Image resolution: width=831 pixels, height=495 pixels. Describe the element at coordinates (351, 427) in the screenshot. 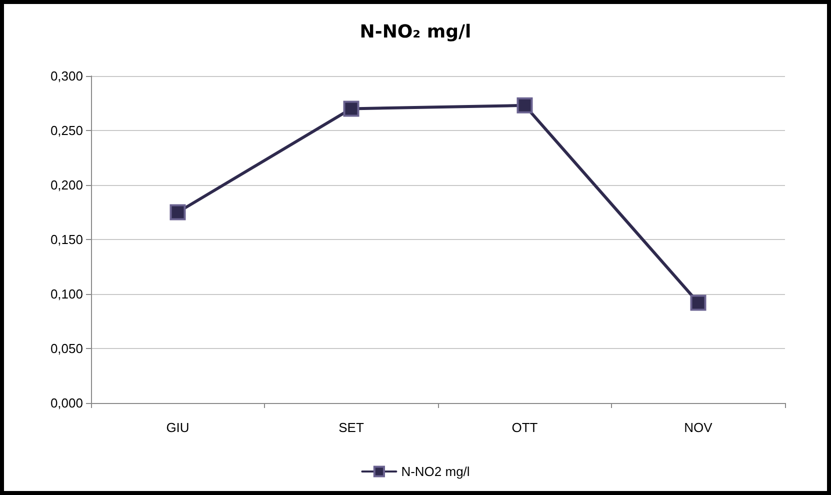

I see `x-tick-label: SET` at that location.